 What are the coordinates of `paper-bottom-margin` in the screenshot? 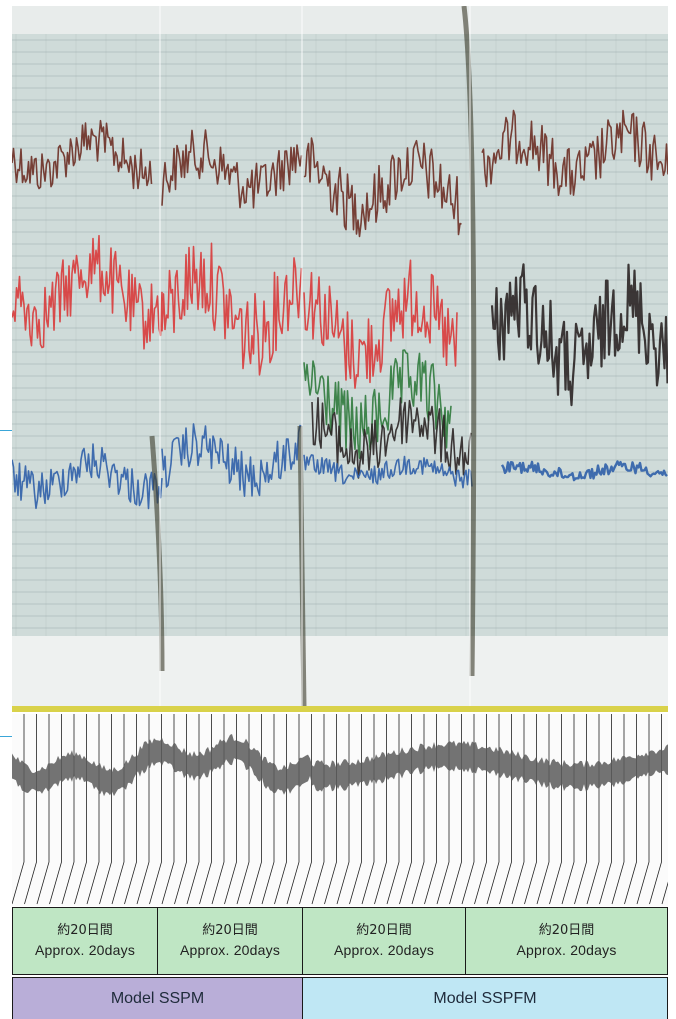 It's located at (340, 671).